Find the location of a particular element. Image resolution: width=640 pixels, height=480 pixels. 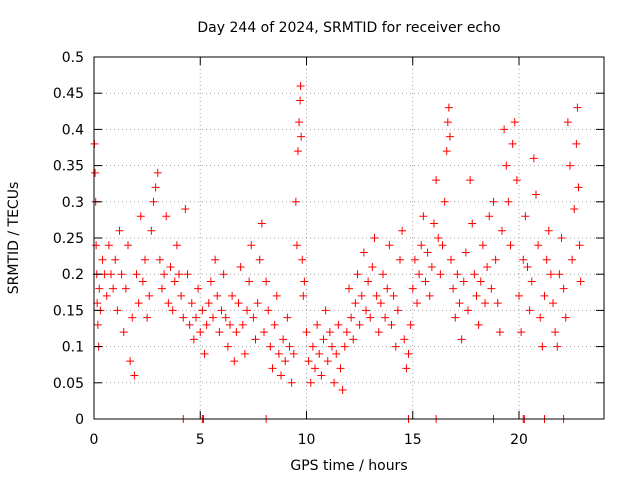

y-tick-label: 0.4 is located at coordinates (73, 130).